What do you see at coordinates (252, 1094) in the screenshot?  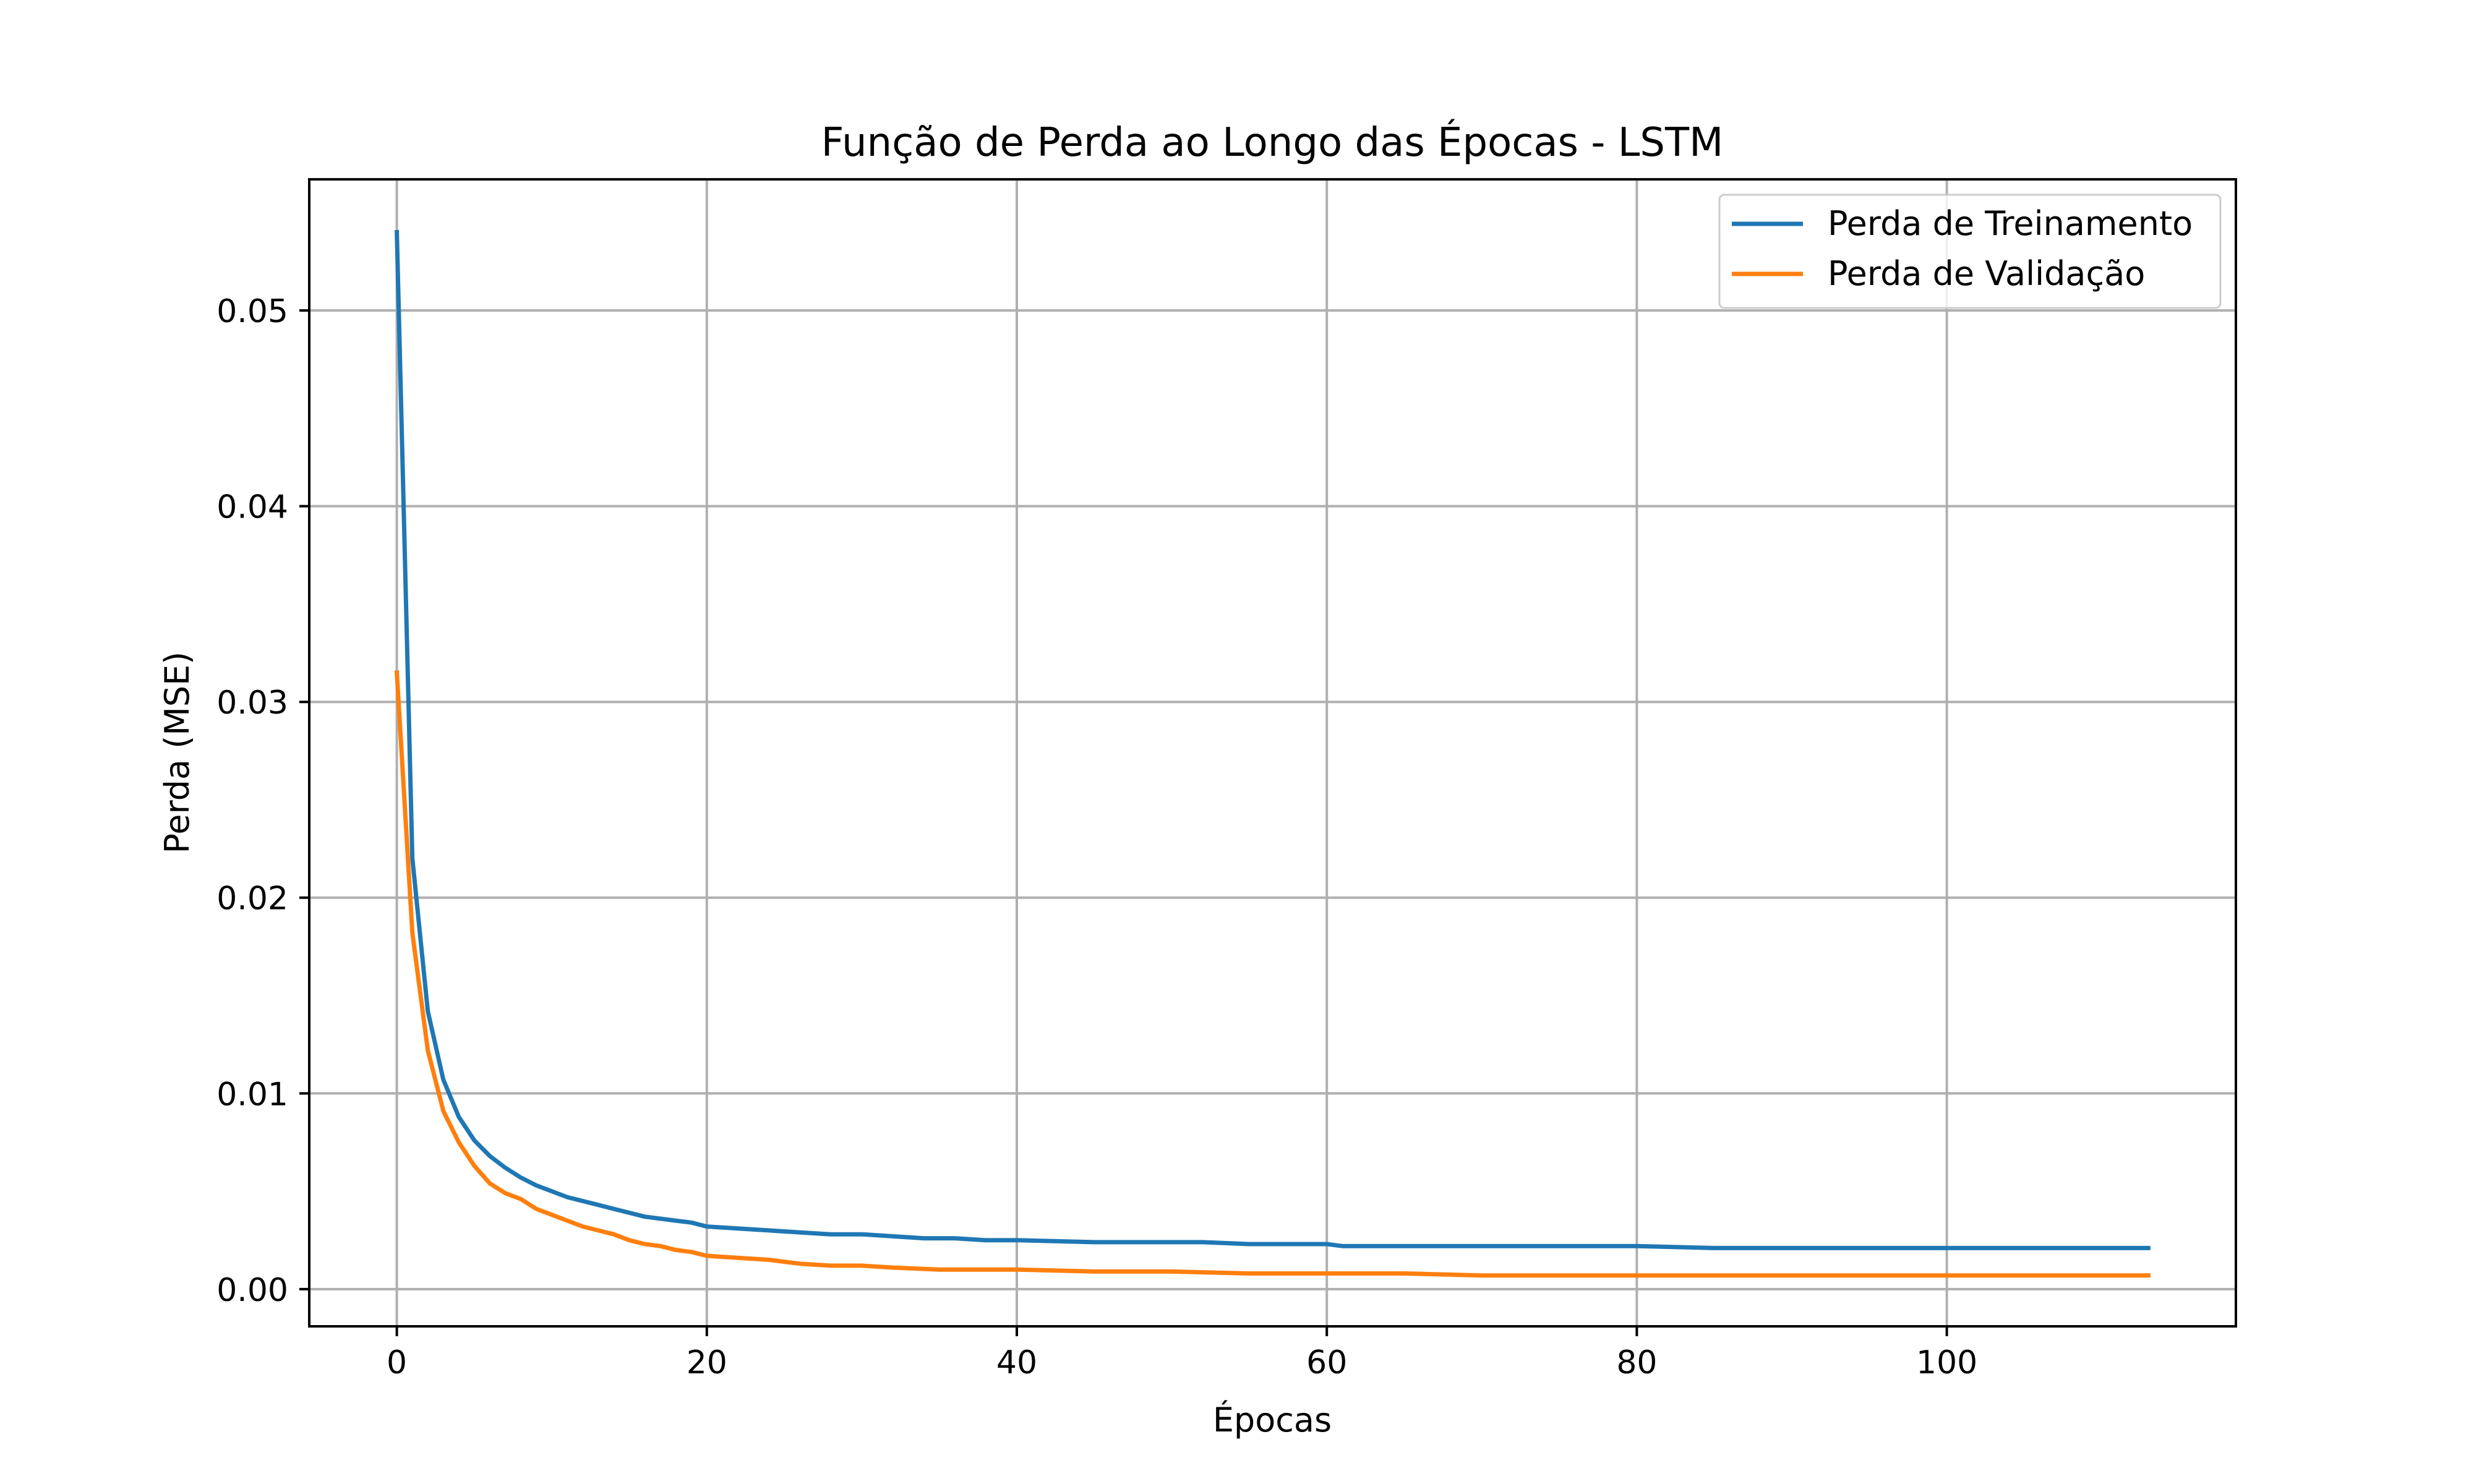 I see `y-tick-label: 0.01` at bounding box center [252, 1094].